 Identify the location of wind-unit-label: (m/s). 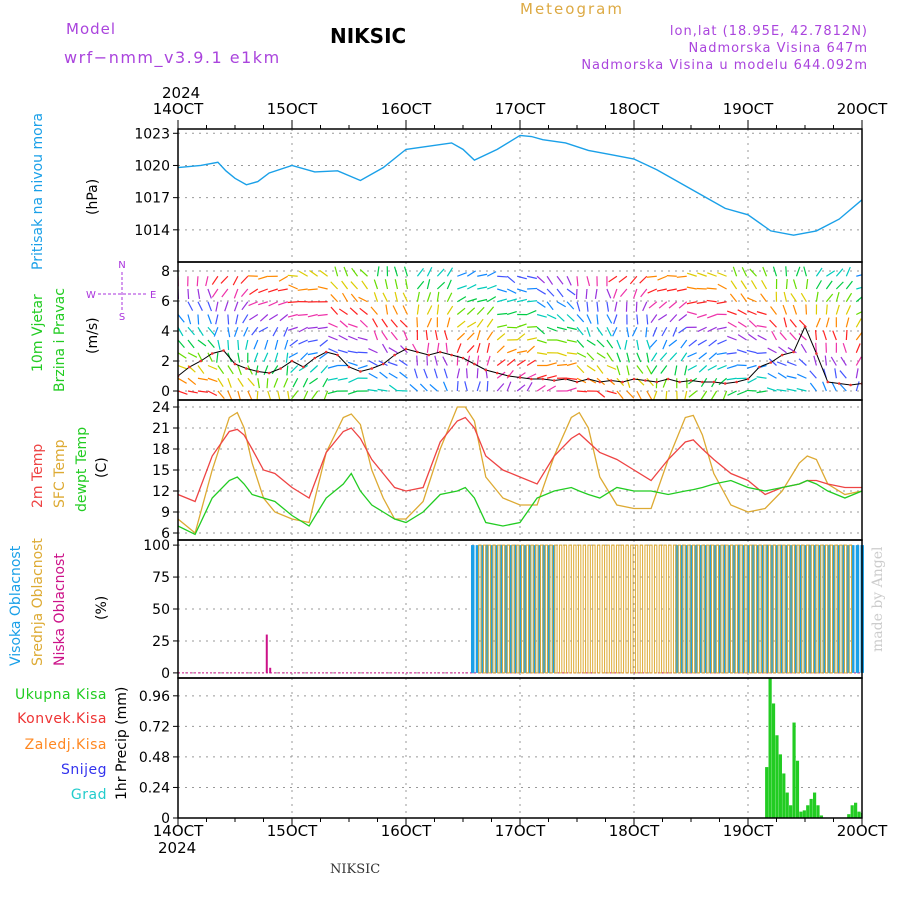
(93, 335).